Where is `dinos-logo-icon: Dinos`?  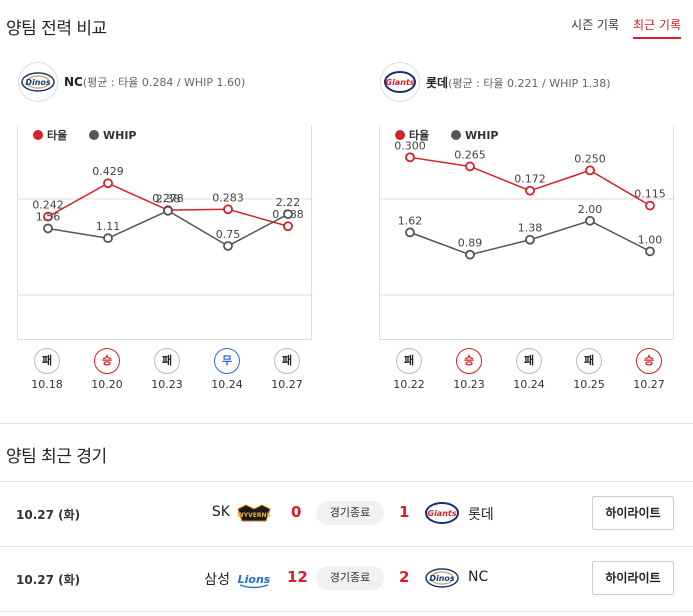 dinos-logo-icon: Dinos is located at coordinates (442, 578).